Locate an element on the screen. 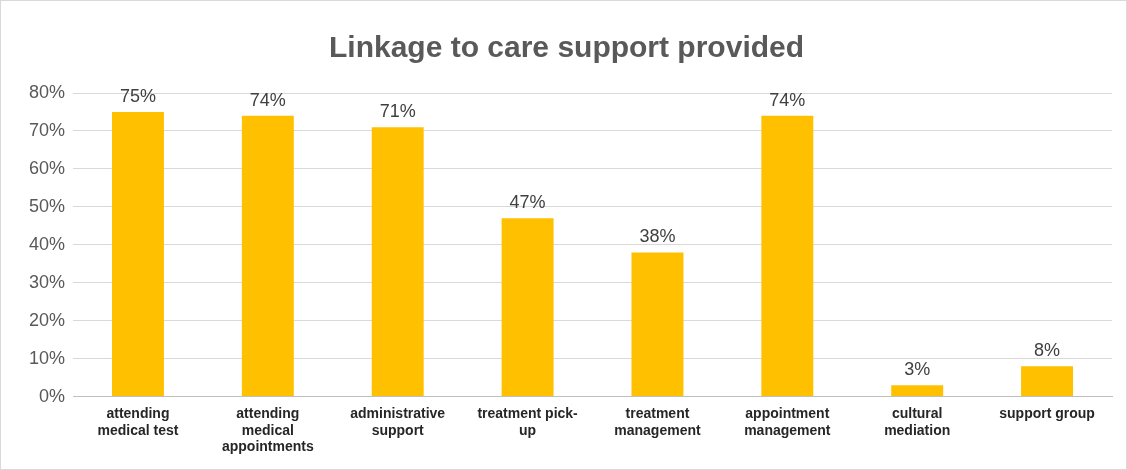  x-tick-label: treatment pick- up is located at coordinates (528, 421).